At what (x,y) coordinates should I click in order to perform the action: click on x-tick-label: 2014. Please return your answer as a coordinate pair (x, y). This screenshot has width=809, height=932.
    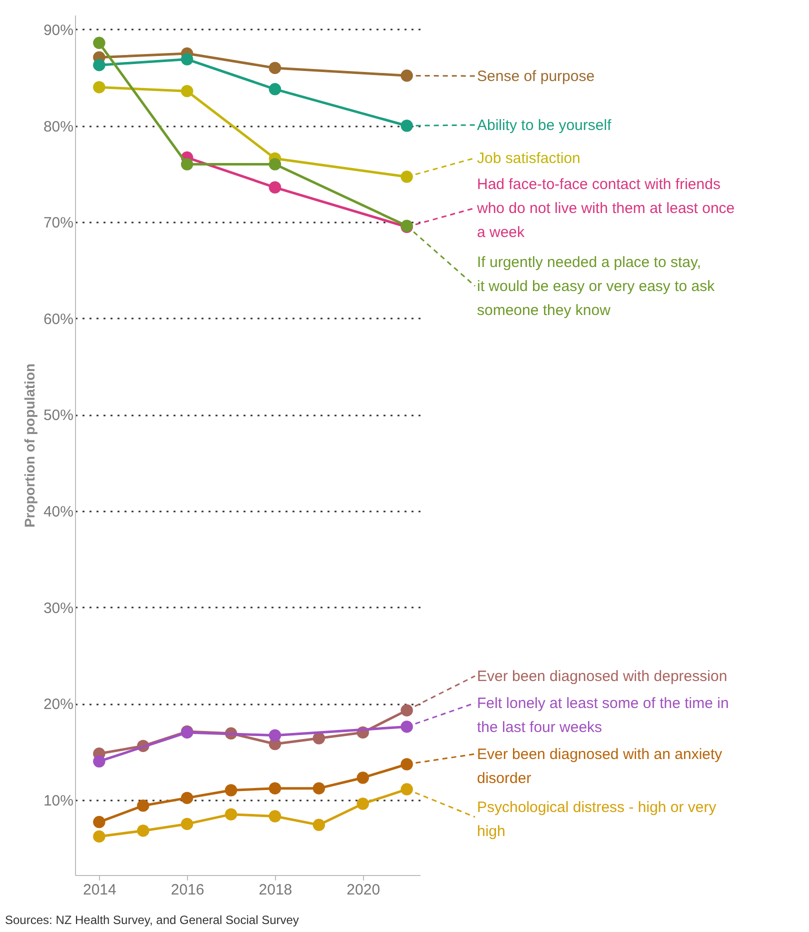
    Looking at the image, I should click on (99, 890).